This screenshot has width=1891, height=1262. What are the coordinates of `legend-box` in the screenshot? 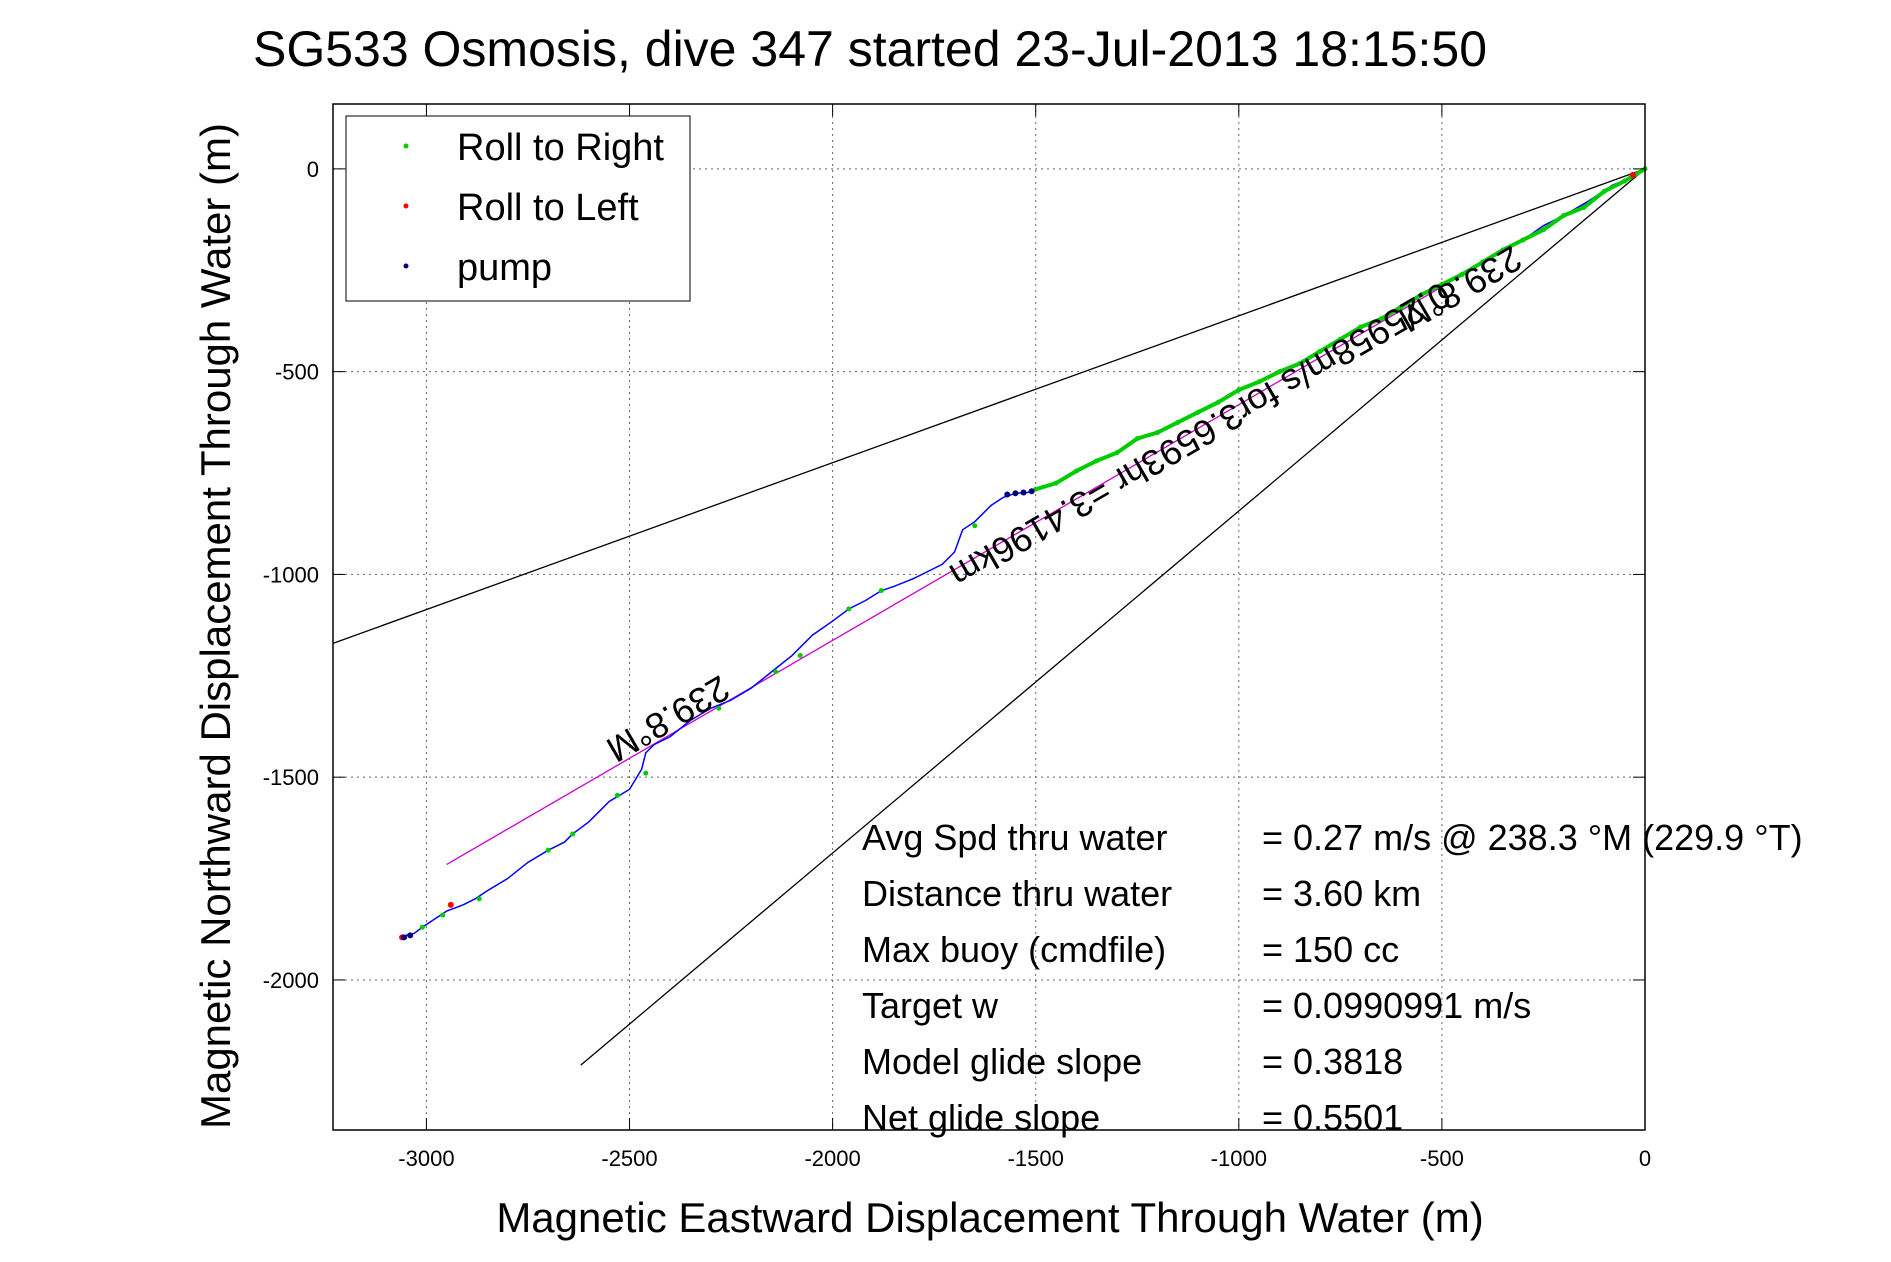 It's located at (518, 208).